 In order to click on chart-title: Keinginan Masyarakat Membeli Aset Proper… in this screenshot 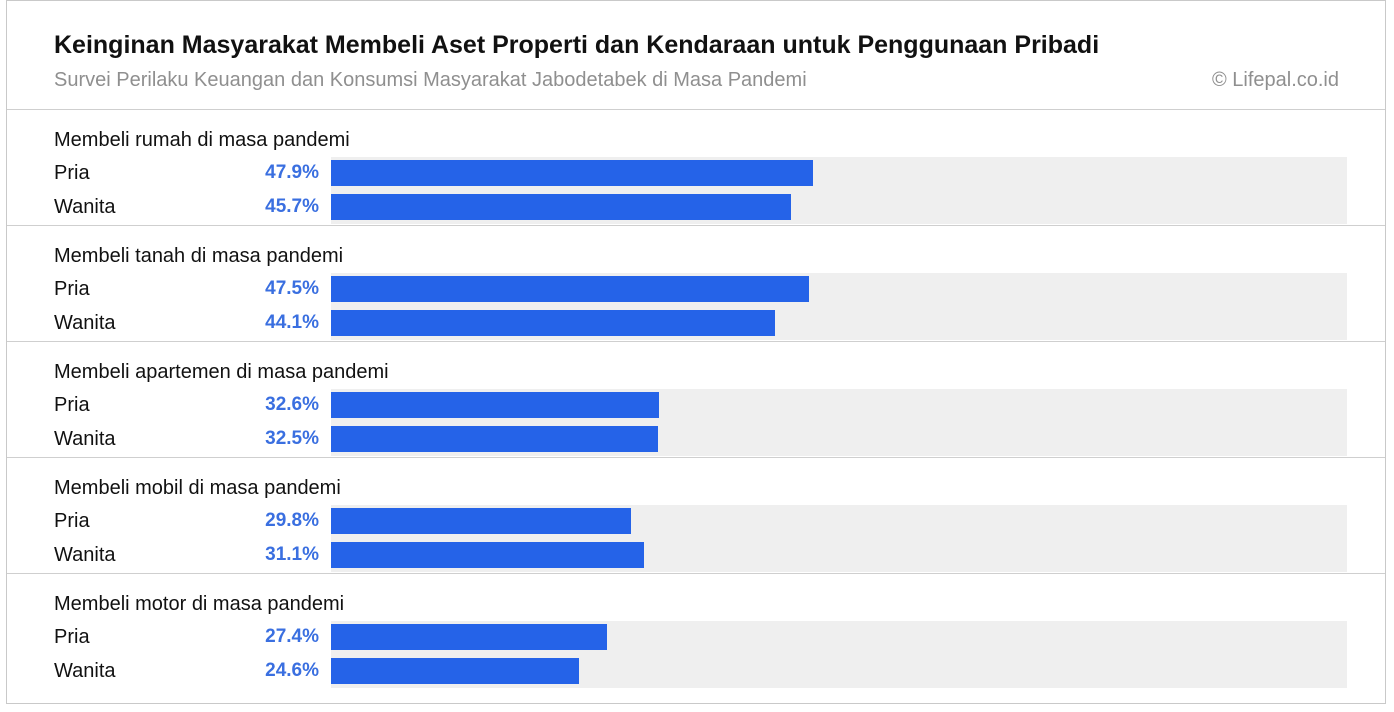, I will do `click(577, 45)`.